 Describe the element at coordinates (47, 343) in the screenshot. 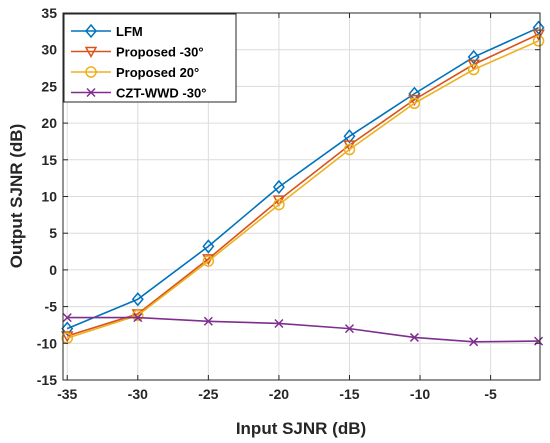

I see `y-tick-label: -10` at that location.